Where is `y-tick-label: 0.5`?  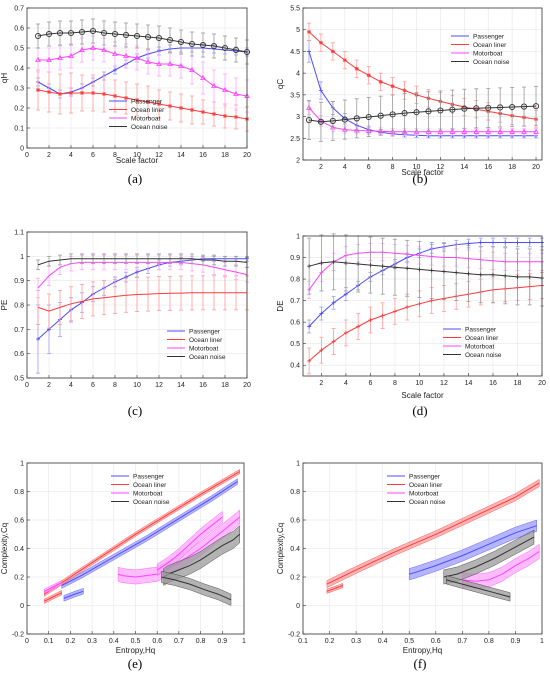 y-tick-label: 0.5 is located at coordinates (19, 49).